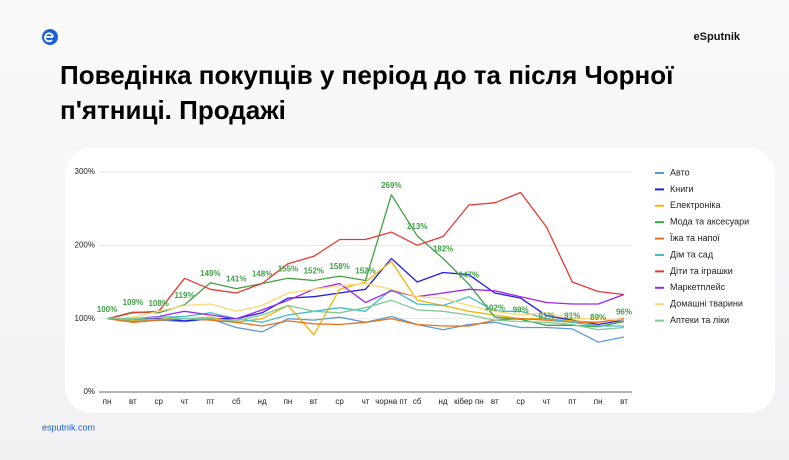 The width and height of the screenshot is (789, 460). What do you see at coordinates (495, 307) in the screenshot?
I see `data-label: 102%` at bounding box center [495, 307].